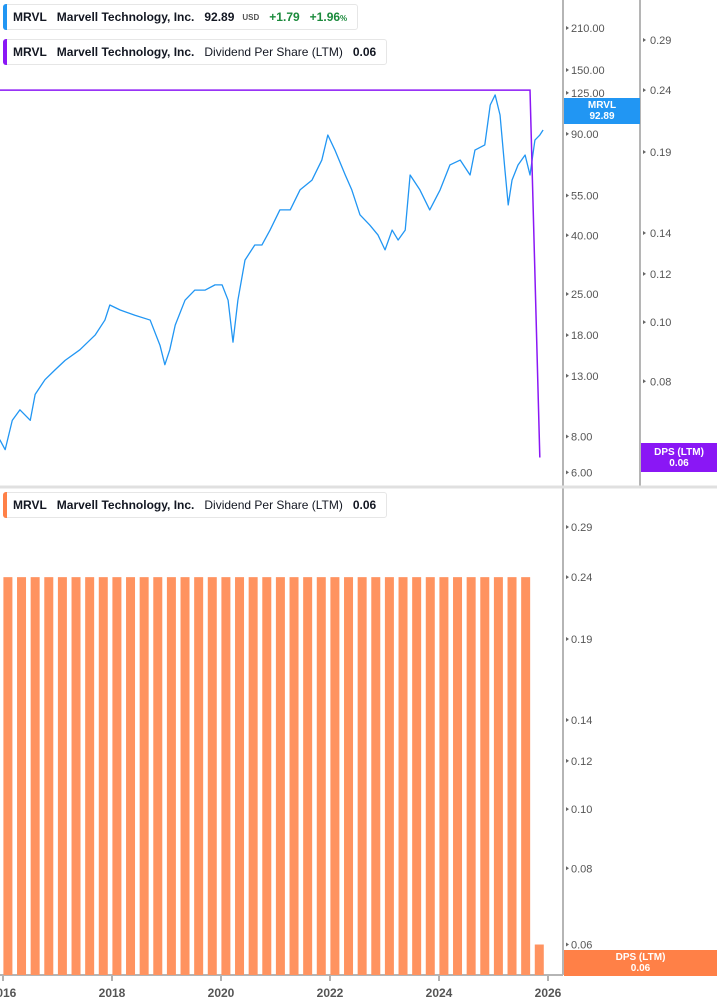 This screenshot has width=717, height=1005. Describe the element at coordinates (660, 234) in the screenshot. I see `dps-tick-label: 0.14` at that location.